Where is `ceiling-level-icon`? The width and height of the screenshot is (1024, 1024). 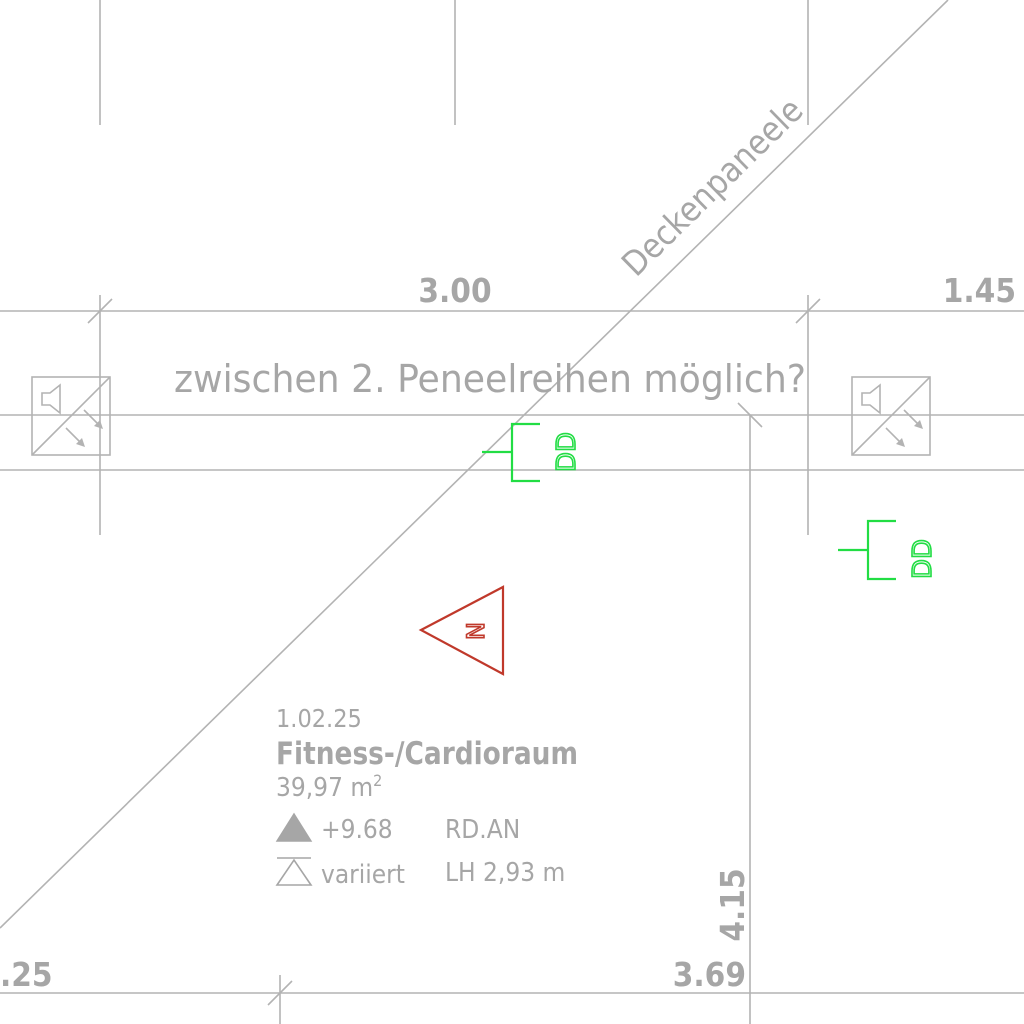
ceiling-level-icon is located at coordinates (294, 872).